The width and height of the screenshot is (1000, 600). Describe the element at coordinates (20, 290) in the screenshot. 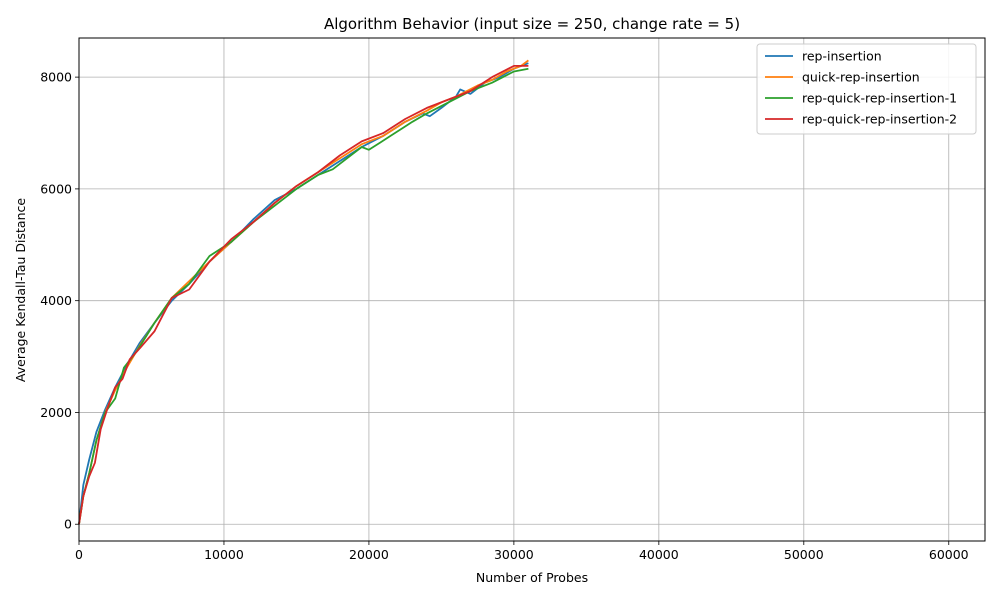

I see `y-axis-label: Average Kendall-Tau Distance` at that location.